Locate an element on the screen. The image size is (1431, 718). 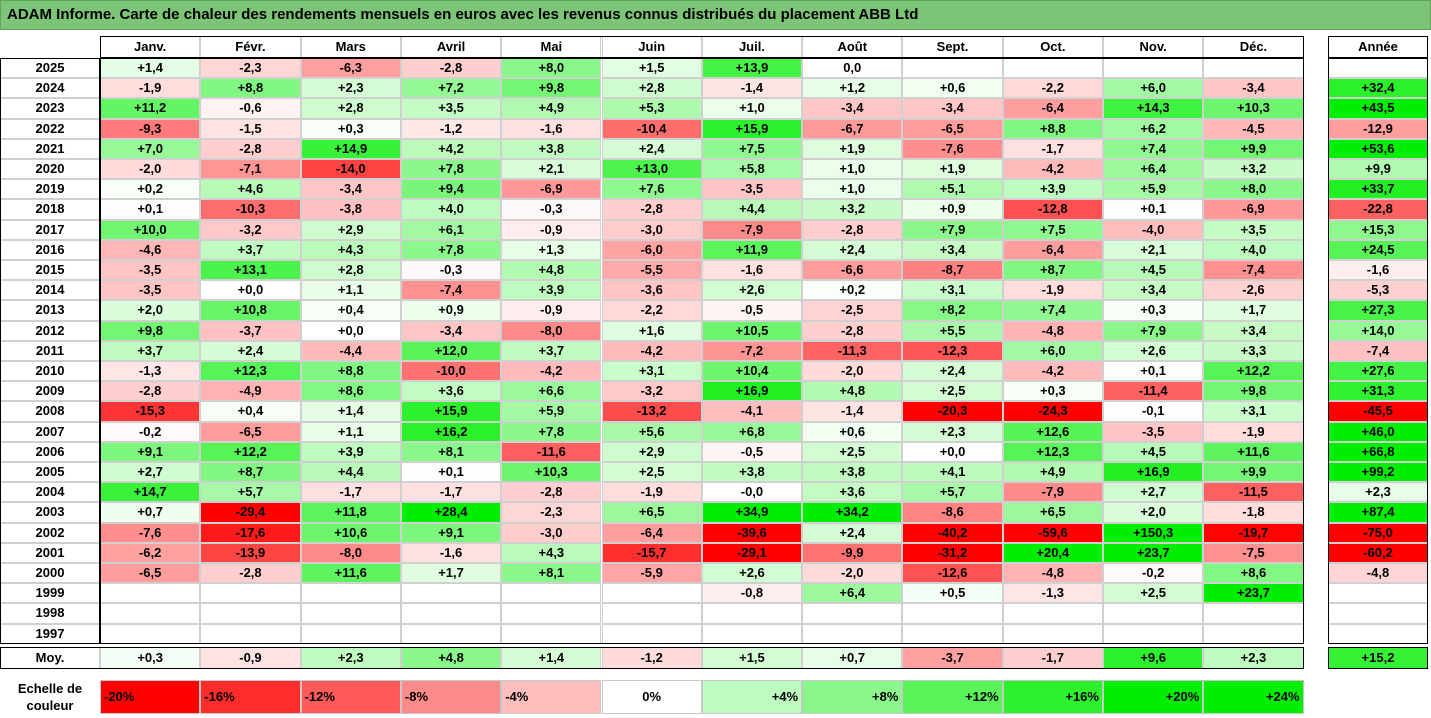
column-header: Mai is located at coordinates (551, 47).